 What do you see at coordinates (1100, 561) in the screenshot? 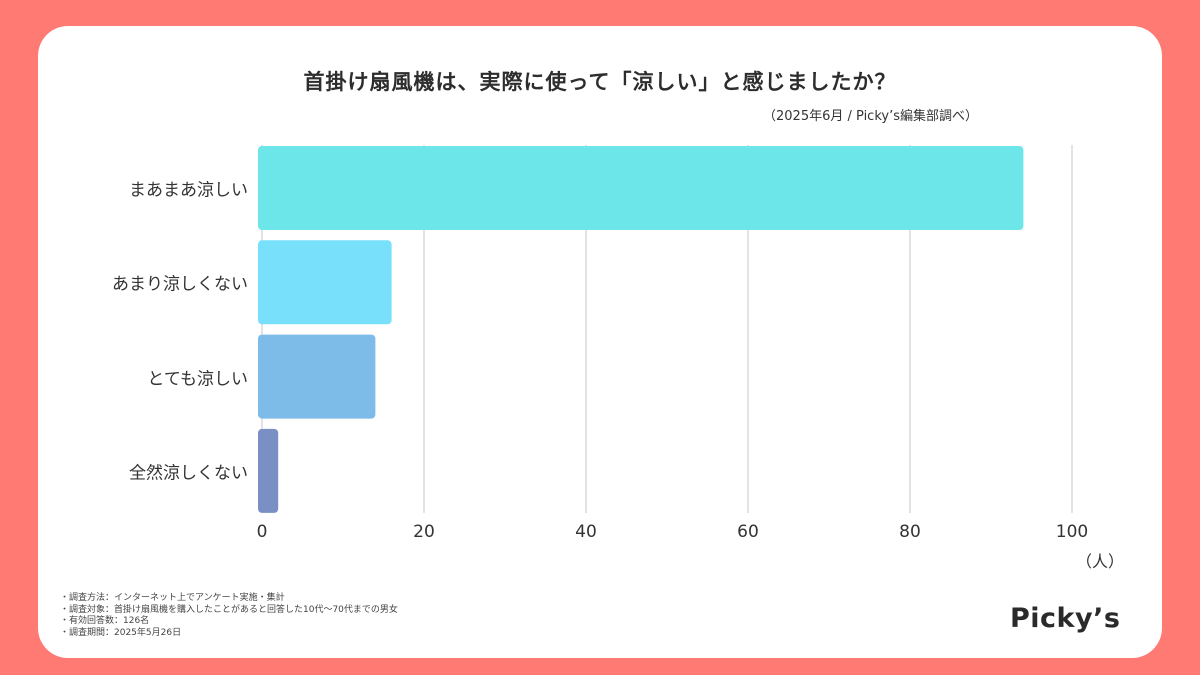
I see `x-axis-unit-label: （人）` at bounding box center [1100, 561].